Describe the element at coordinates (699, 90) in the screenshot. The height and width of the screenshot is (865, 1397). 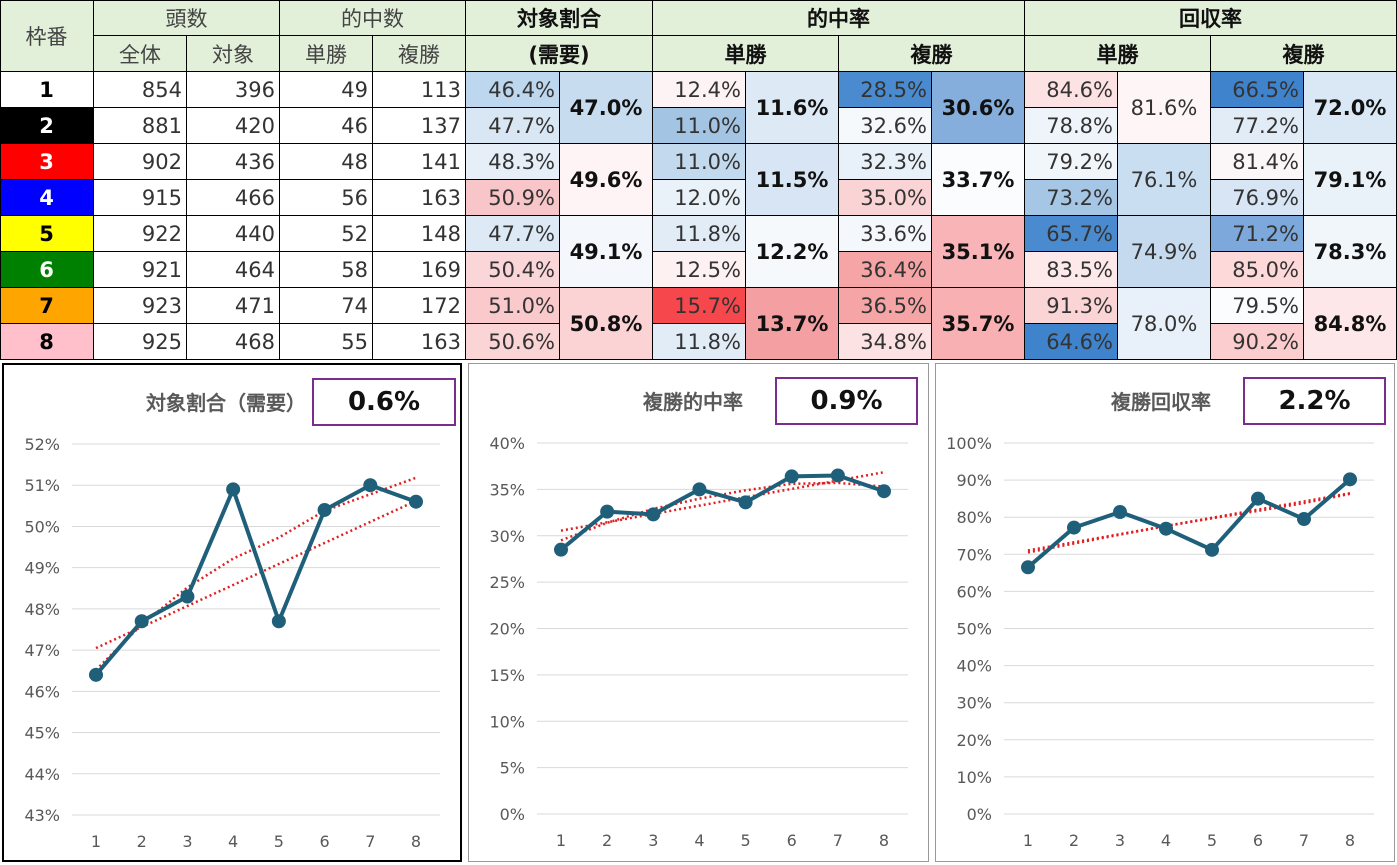
I see `cell-hitrate-win: 12.4%` at that location.